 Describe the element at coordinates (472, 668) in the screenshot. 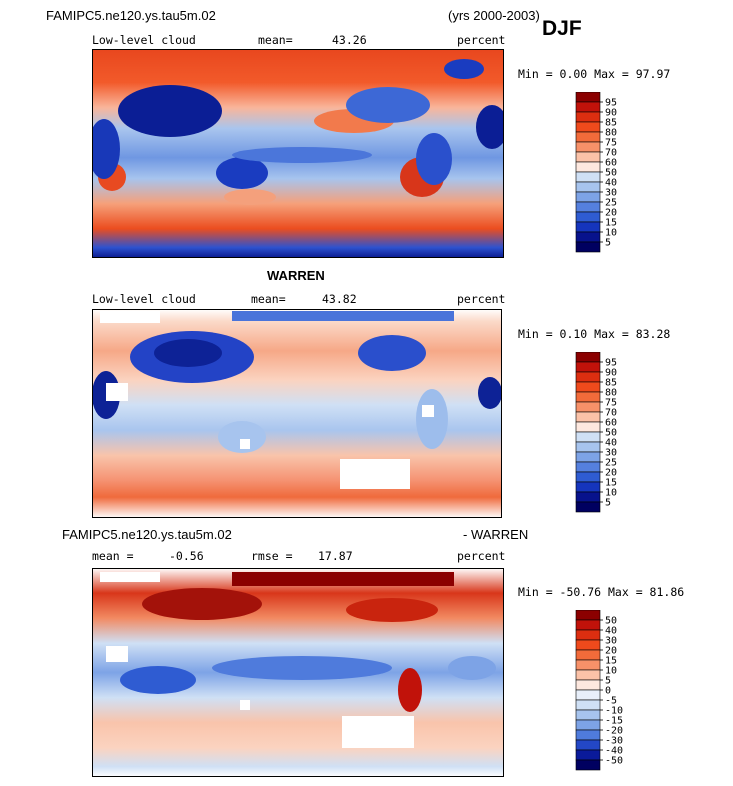

I see `panel3-atlantic-low` at that location.